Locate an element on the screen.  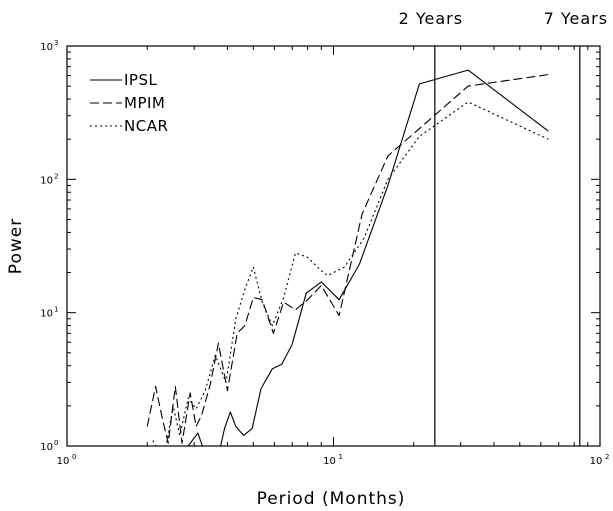
x-tick-labels: 10 0 10 1 10 2 is located at coordinates (333, 460).